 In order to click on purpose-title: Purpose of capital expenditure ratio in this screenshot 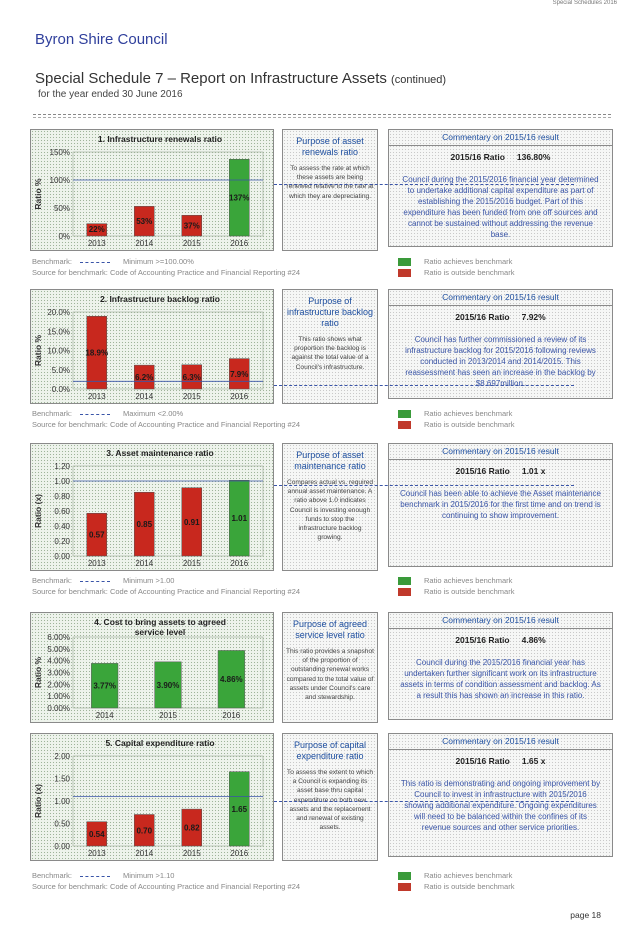, I will do `click(330, 750)`.